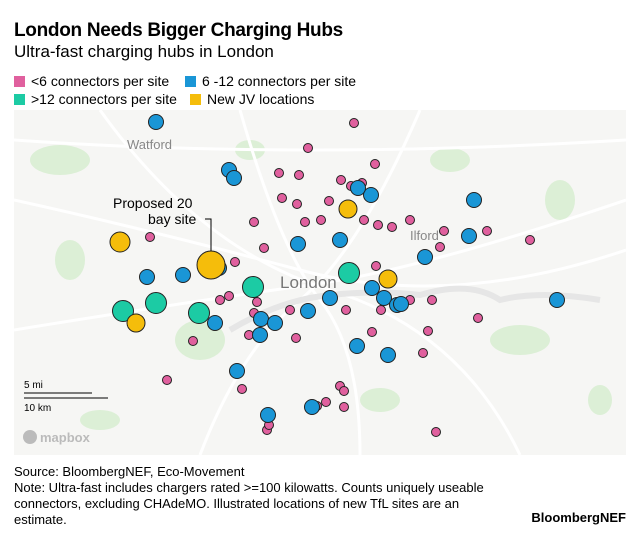  What do you see at coordinates (414, 309) in the screenshot?
I see `river-thames` at bounding box center [414, 309].